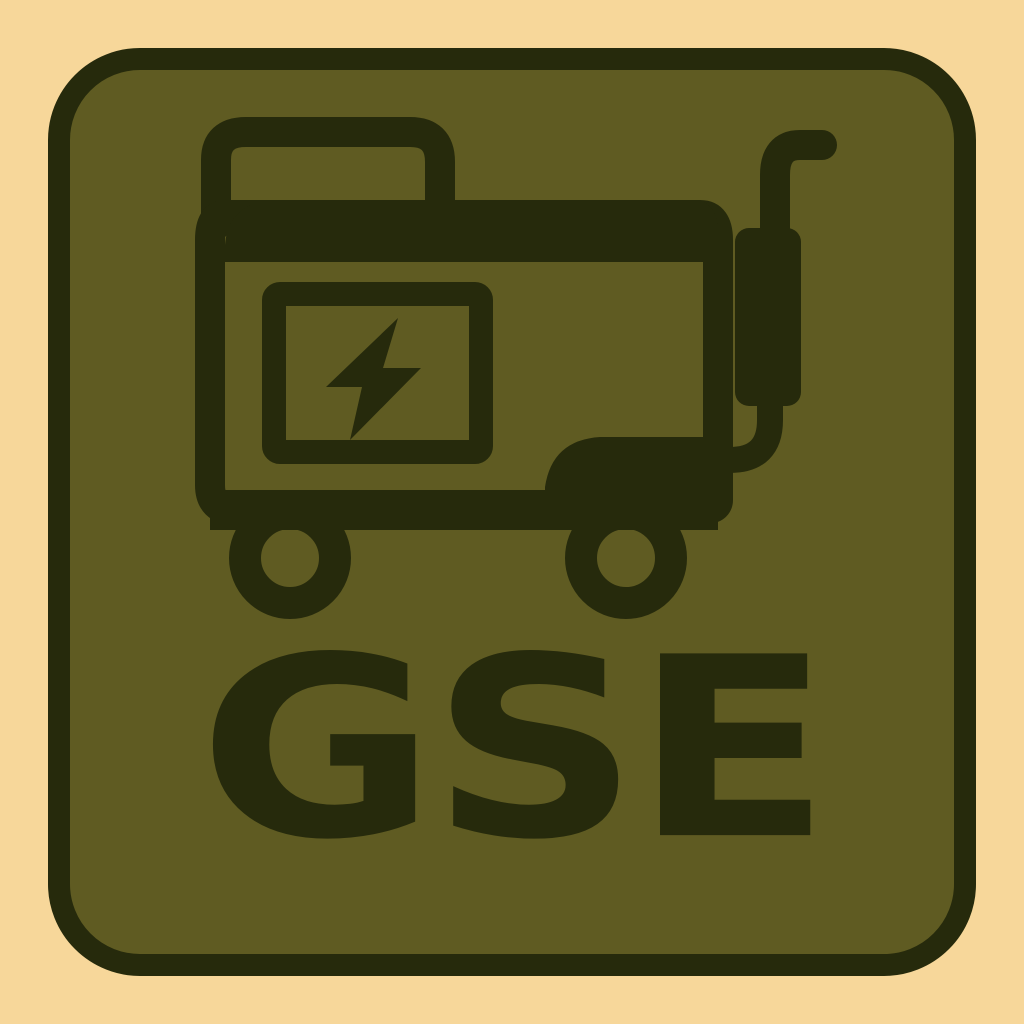  What do you see at coordinates (742, 430) in the screenshot?
I see `fuel-hose` at bounding box center [742, 430].